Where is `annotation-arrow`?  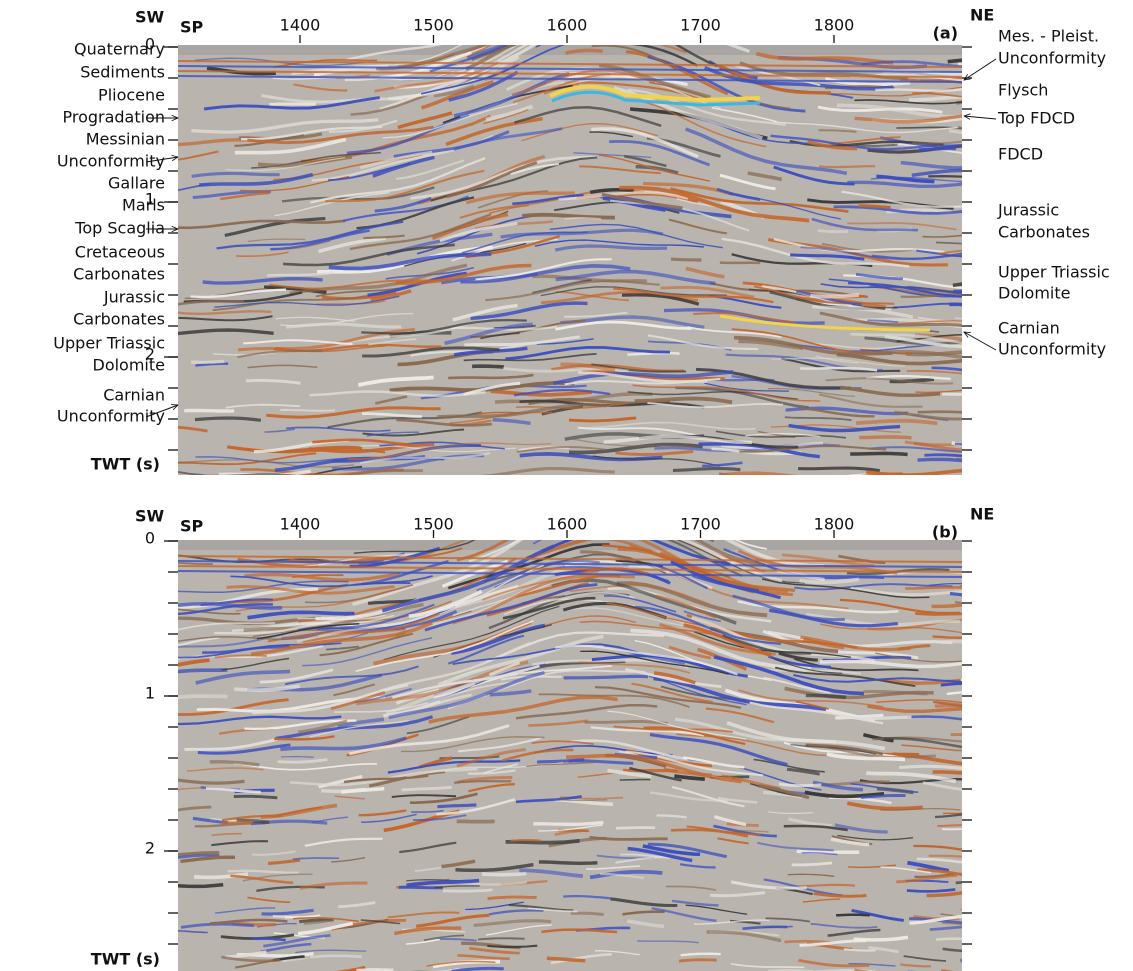
annotation-arrow is located at coordinates (161, 411).